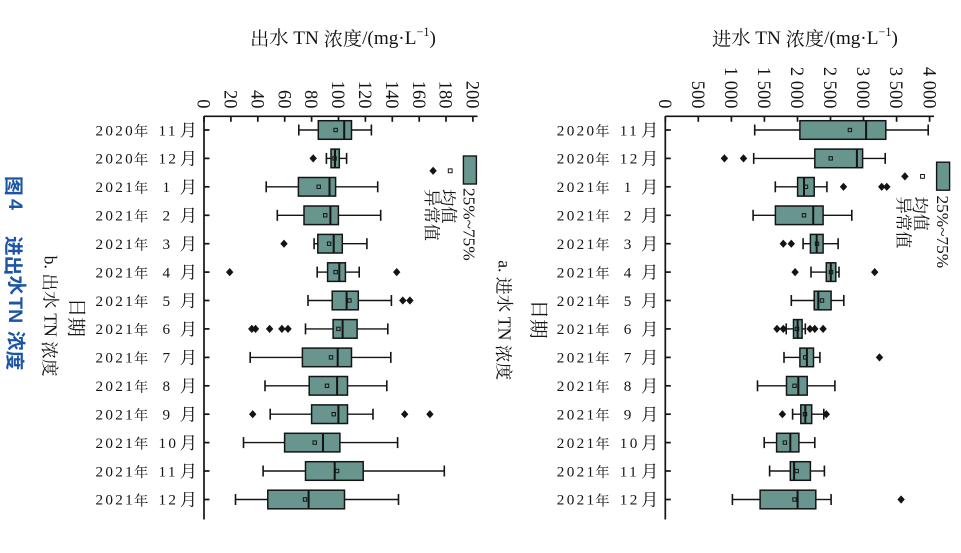  I want to click on svg-text: 100, so click(337, 95).